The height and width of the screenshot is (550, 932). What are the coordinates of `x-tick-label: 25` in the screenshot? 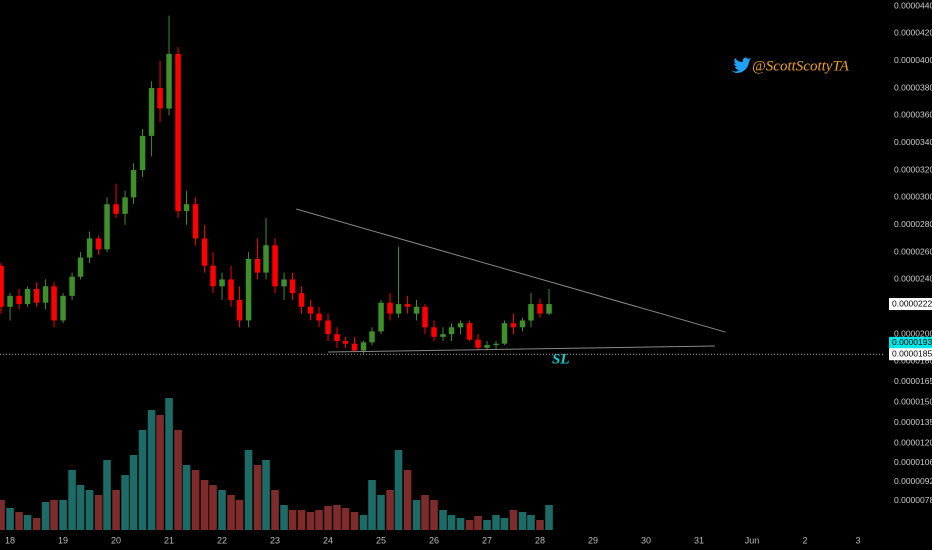 It's located at (381, 540).